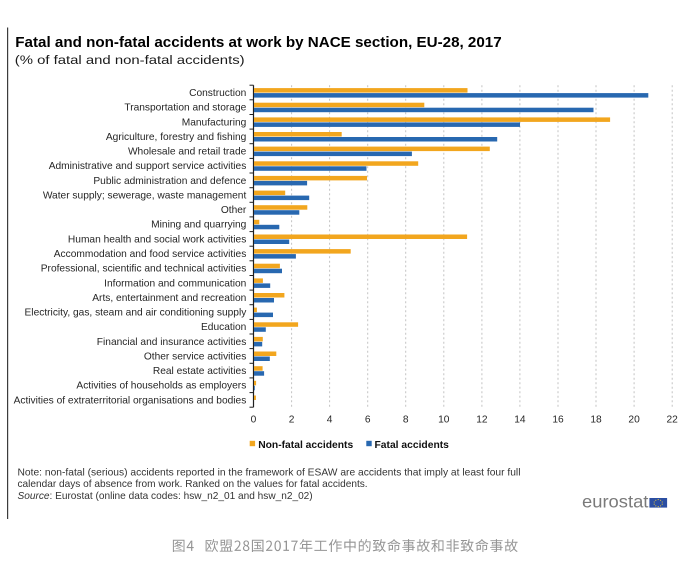  I want to click on svg-text: Fatal accidents, so click(412, 445).